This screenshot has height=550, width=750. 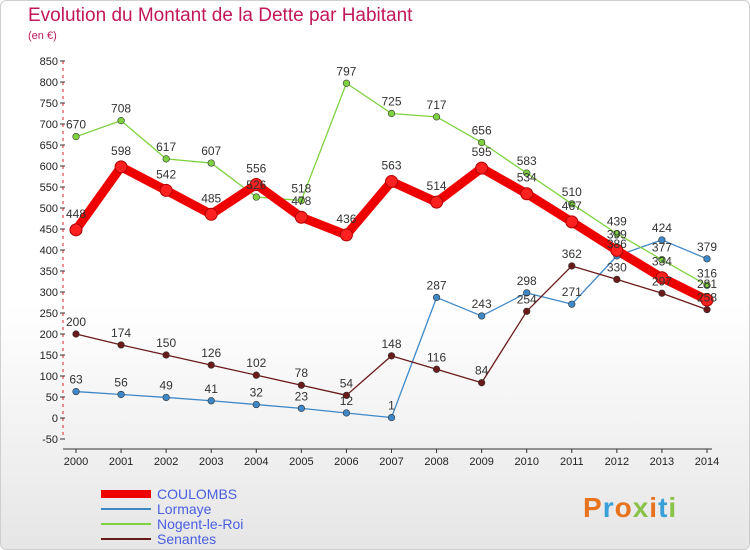 I want to click on x-tick-label: 2011, so click(x=572, y=462).